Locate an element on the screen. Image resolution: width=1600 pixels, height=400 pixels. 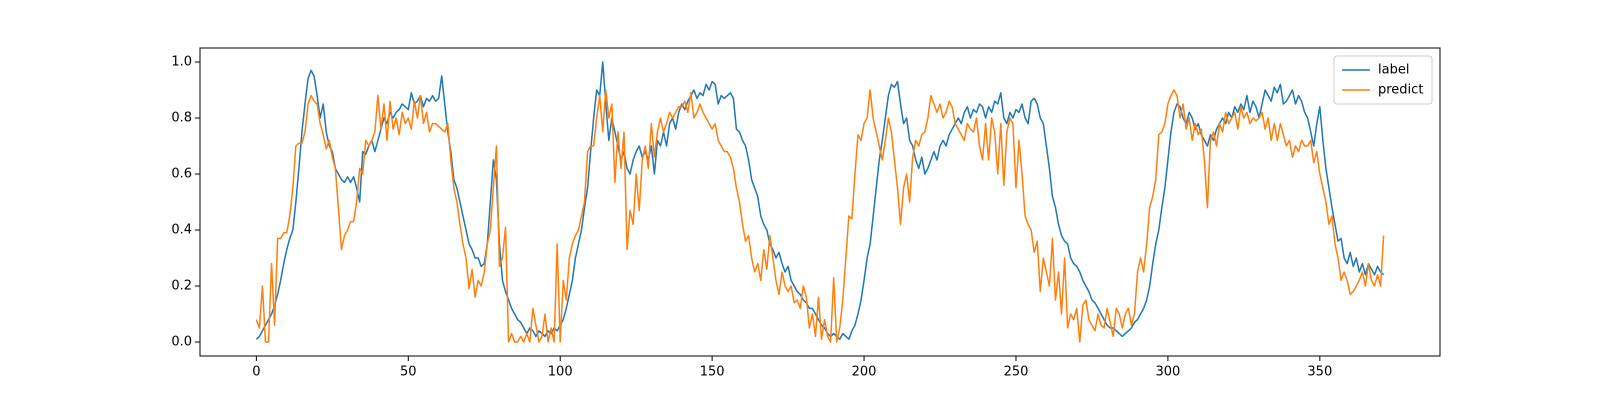
legend-label: label is located at coordinates (1393, 70).